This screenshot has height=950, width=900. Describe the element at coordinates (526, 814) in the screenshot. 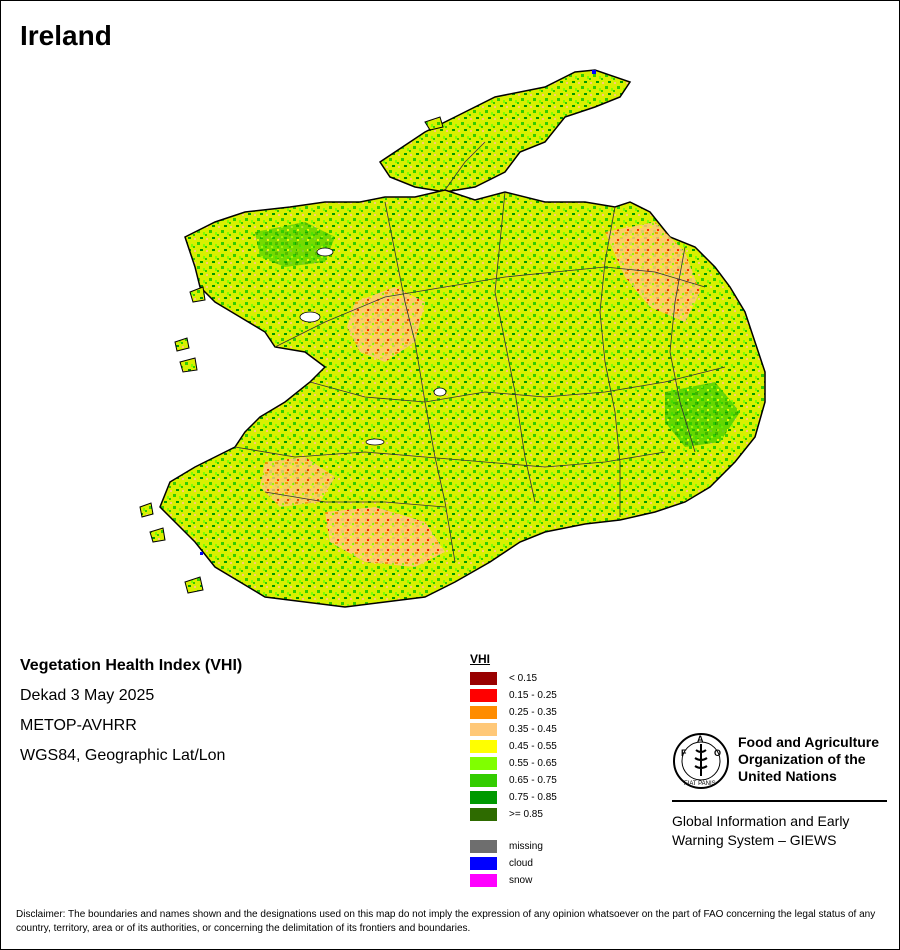

I see `legend-label: >= 0.85` at that location.